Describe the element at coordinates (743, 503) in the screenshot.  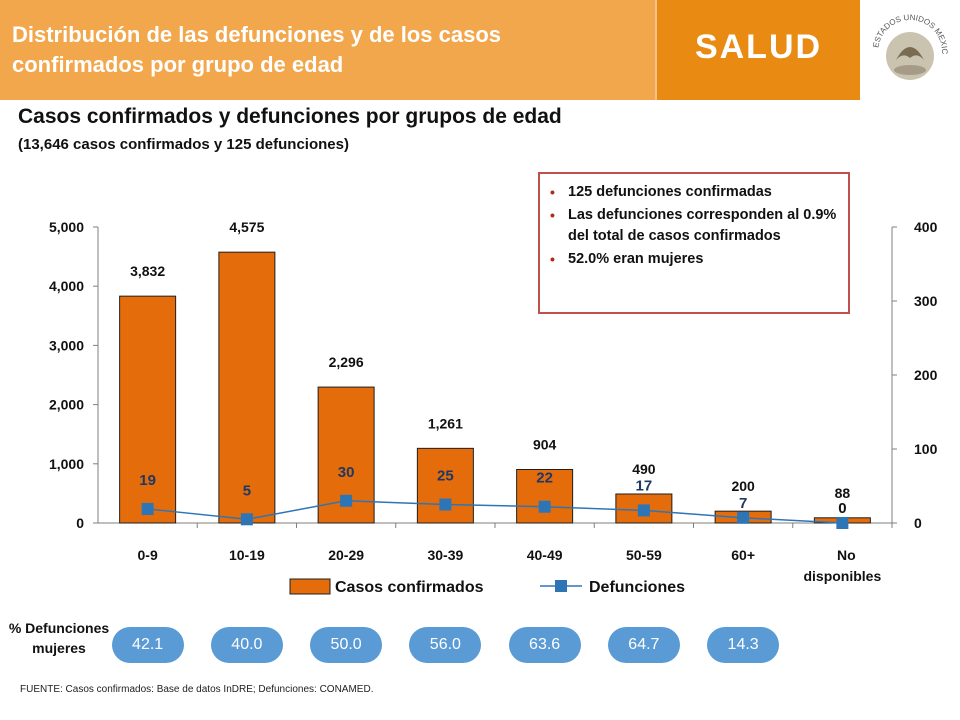
I see `defunciones-value-label: 7` at that location.